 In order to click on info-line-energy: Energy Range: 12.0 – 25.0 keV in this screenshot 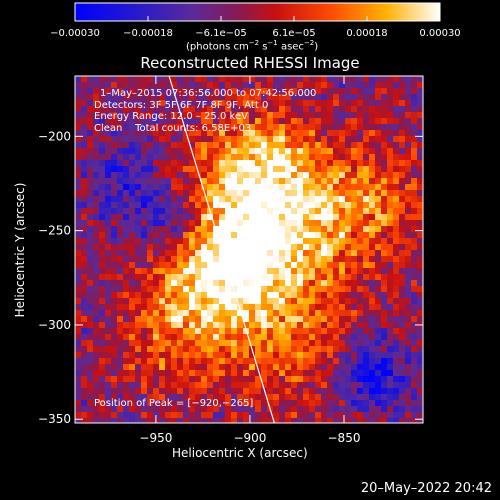, I will do `click(171, 116)`.